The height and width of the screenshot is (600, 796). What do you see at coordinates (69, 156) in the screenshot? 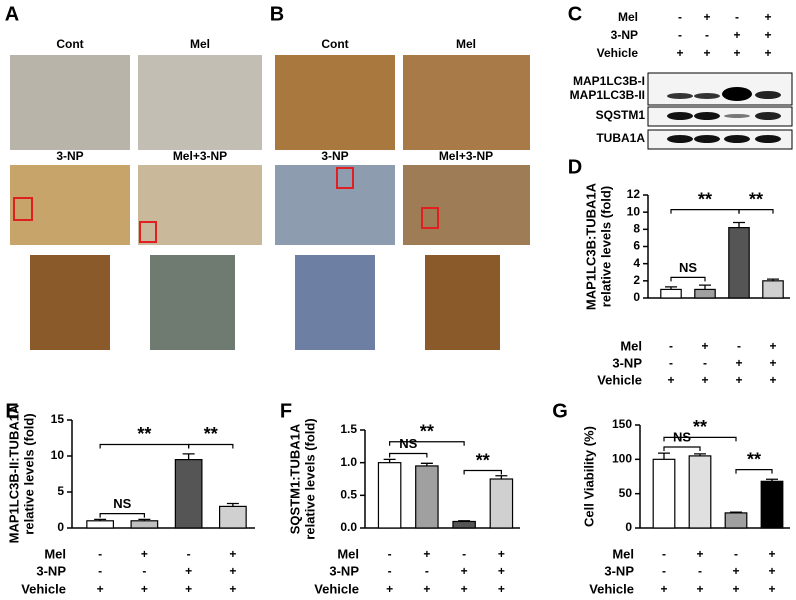
I see `row-label: 3-NP` at bounding box center [69, 156].